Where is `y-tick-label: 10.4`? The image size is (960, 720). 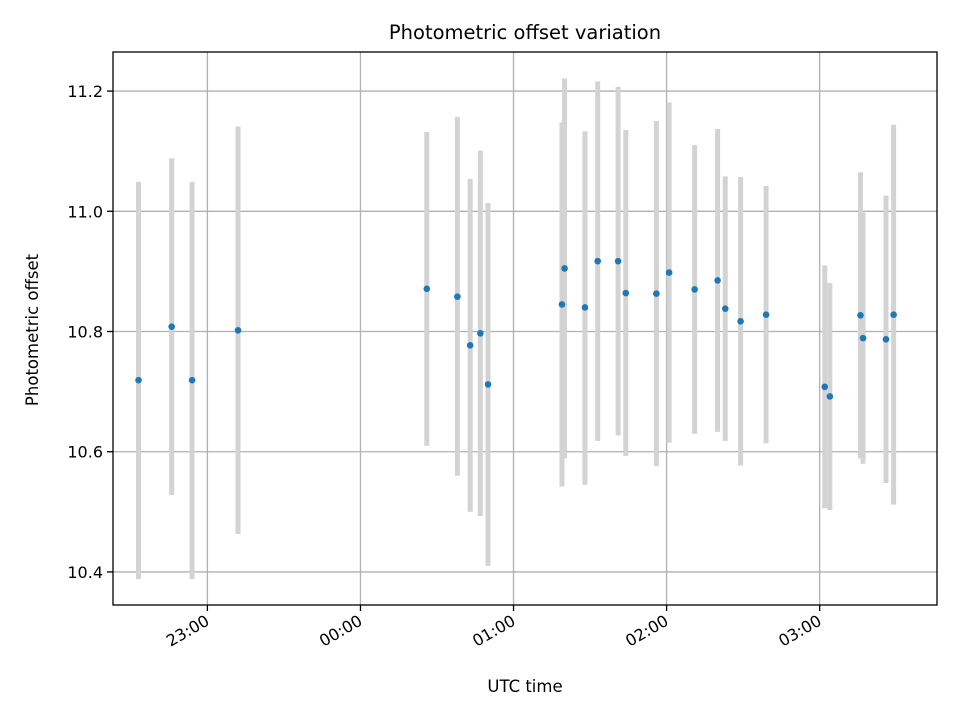 y-tick-label: 10.4 is located at coordinates (85, 572).